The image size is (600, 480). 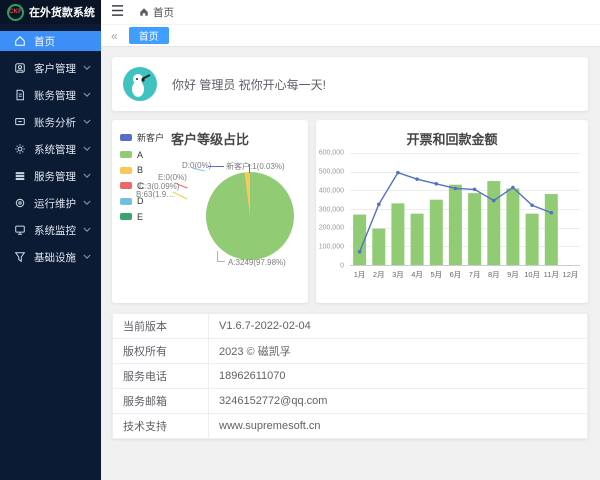 I want to click on table-row: 当前版本 V1.6.7-2022-02-04, so click(x=350, y=326).